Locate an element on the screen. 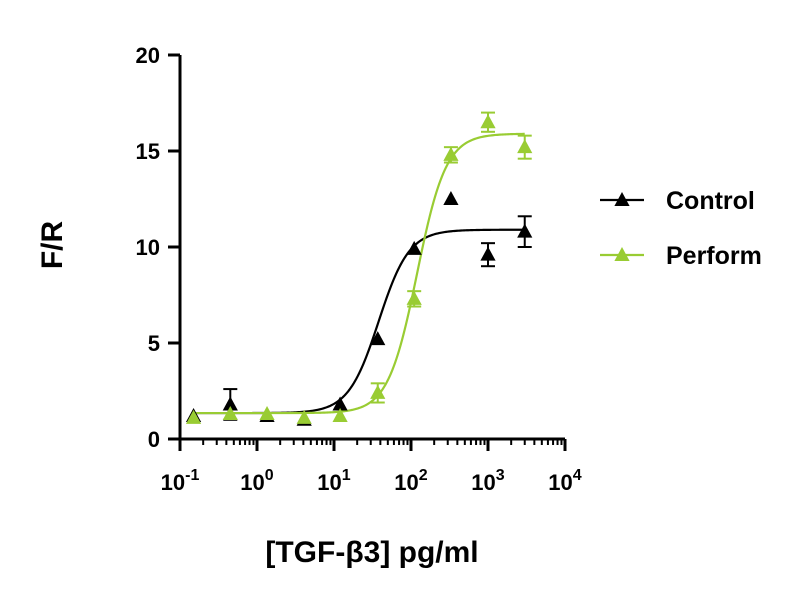 The width and height of the screenshot is (800, 600). legend: Control Perform is located at coordinates (681, 228).